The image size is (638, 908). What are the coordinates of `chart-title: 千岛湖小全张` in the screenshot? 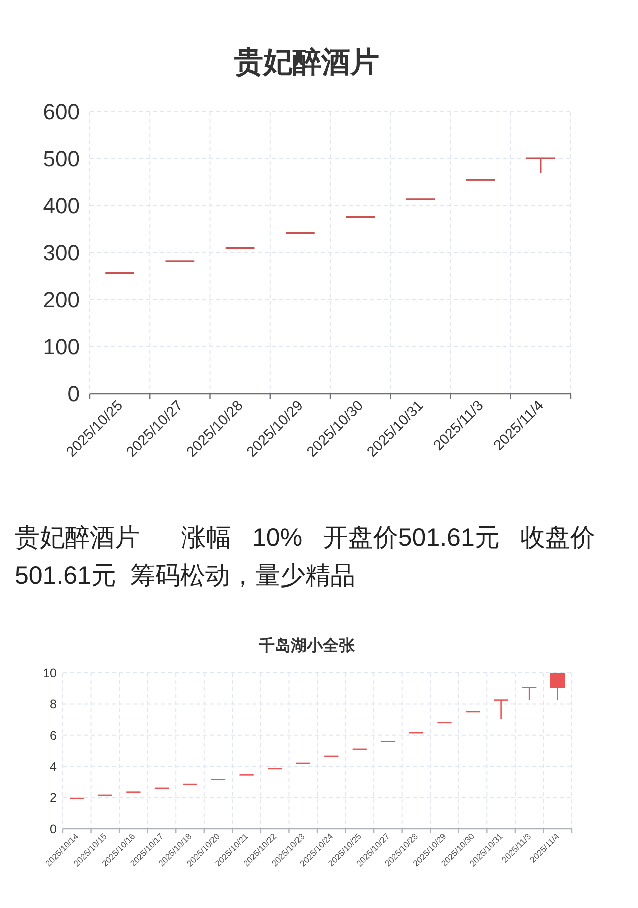 It's located at (307, 646).